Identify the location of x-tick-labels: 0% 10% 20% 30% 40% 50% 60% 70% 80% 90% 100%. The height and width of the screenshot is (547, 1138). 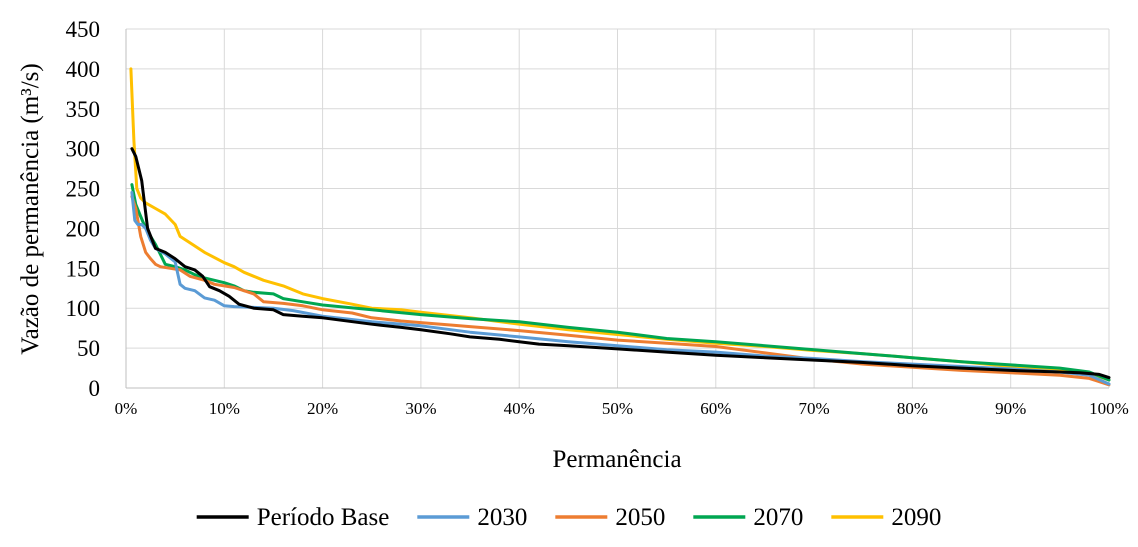
(622, 408).